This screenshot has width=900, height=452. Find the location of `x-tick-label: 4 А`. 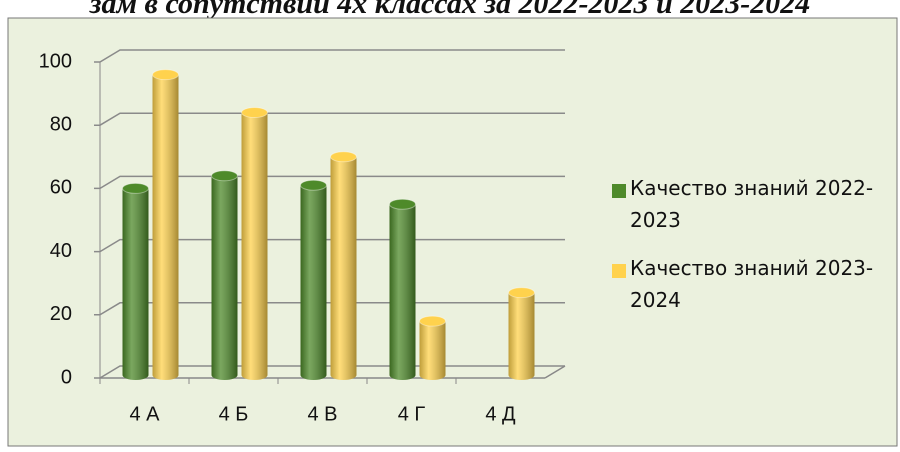

x-tick-label: 4 А is located at coordinates (144, 414).